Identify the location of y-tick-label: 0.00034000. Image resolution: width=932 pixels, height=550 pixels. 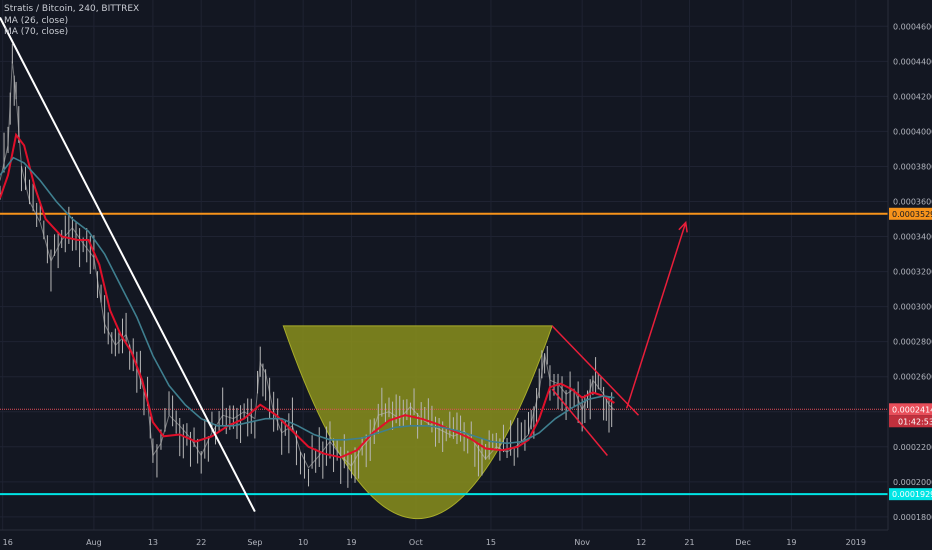
(912, 237).